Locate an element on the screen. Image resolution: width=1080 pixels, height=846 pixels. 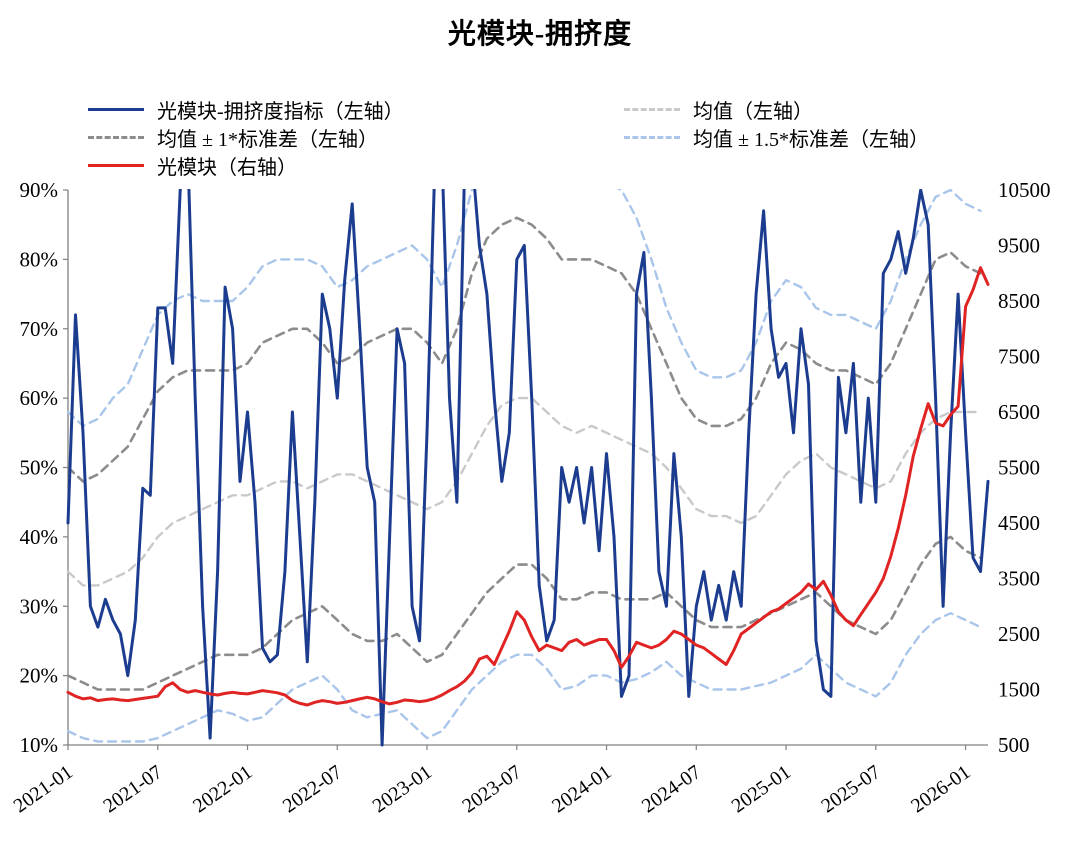
left-tick-label: 80% is located at coordinates (39, 259).